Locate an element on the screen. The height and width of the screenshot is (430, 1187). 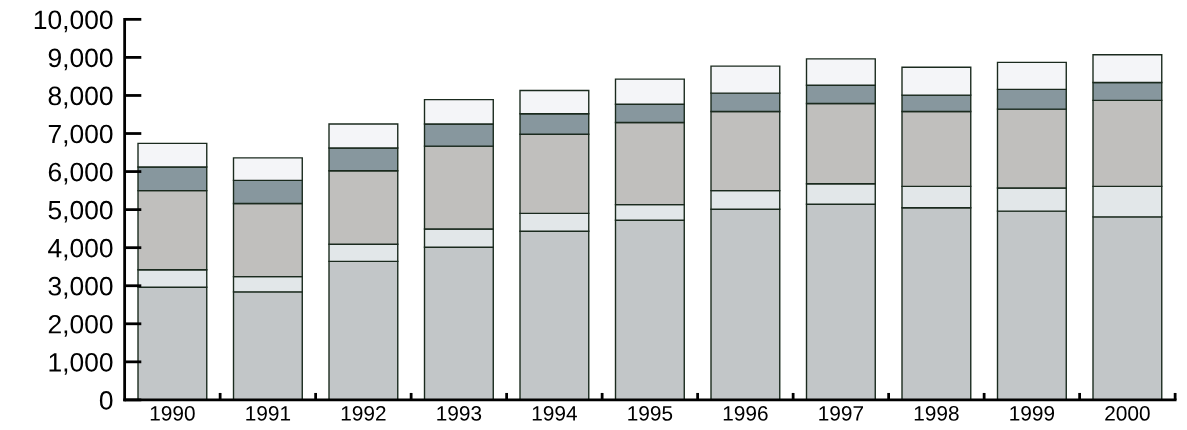
y-tick-label: 7,000 is located at coordinates (80, 135).